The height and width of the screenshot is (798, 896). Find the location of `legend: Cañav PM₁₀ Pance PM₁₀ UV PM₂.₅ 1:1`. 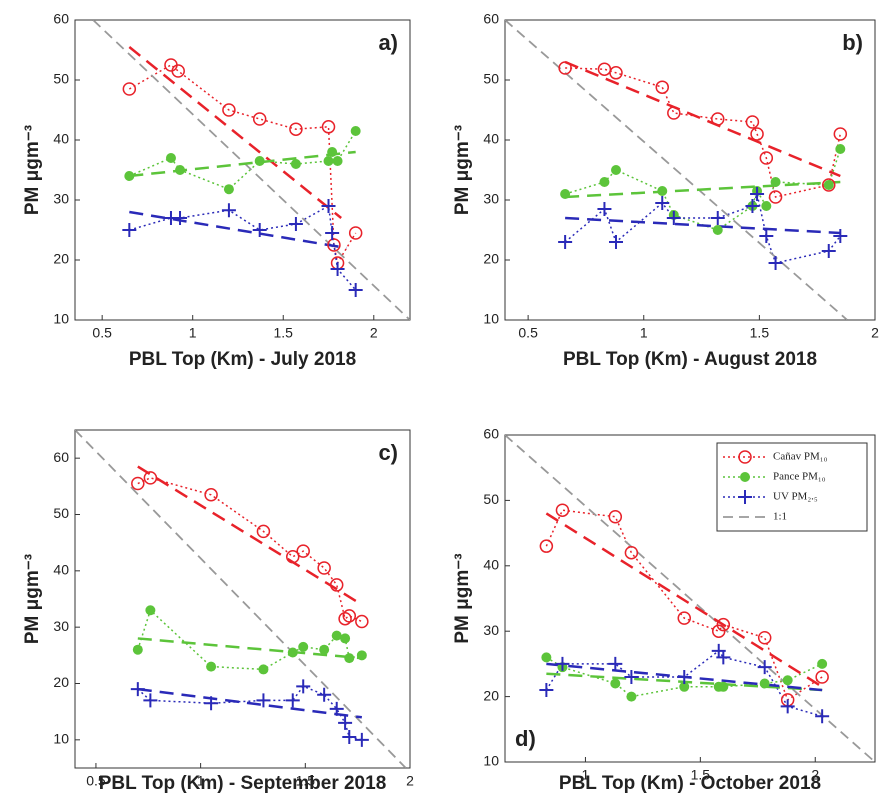

legend: Cañav PM₁₀ Pance PM₁₀ UV PM₂.₅ 1:1 is located at coordinates (792, 487).